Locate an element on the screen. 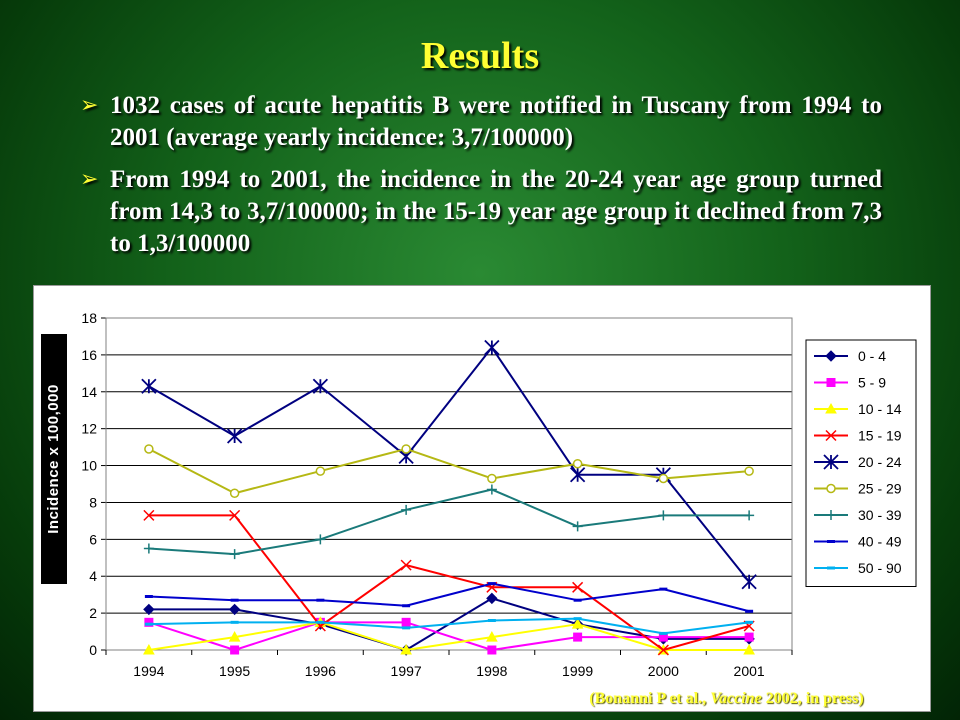  y-tick-label: 12 is located at coordinates (89, 429).